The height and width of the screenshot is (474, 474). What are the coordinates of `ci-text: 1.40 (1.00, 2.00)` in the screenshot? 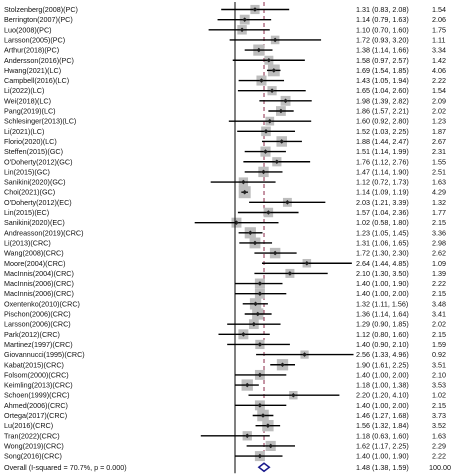 It's located at (382, 374).